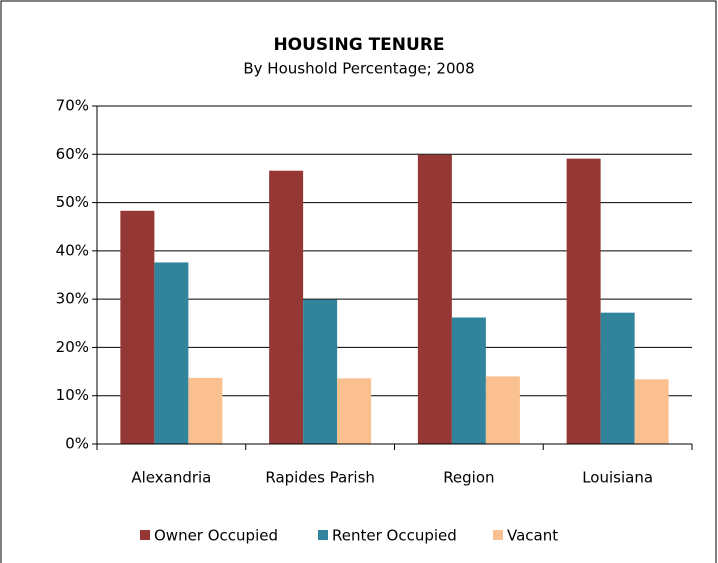 Image resolution: width=718 pixels, height=563 pixels. What do you see at coordinates (72, 202) in the screenshot?
I see `y-tick-label: 50%` at bounding box center [72, 202].